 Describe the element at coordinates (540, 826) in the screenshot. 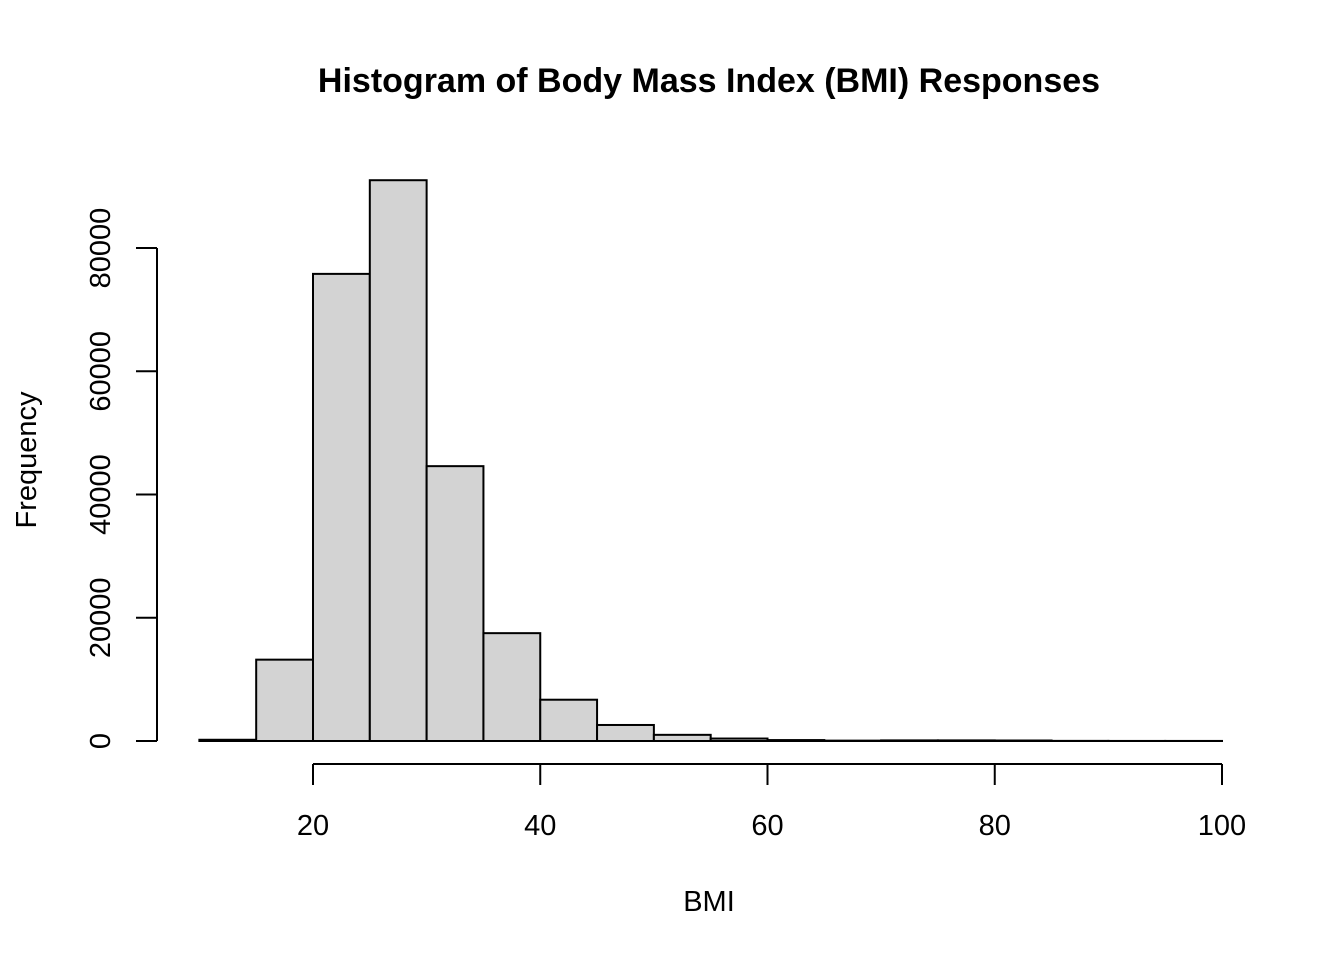

I see `x-tick-label-40: 40` at that location.